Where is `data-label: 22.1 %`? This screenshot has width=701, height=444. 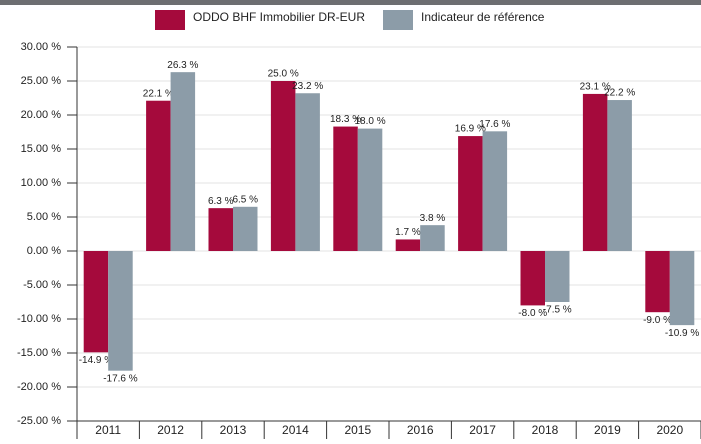 data-label: 22.1 % is located at coordinates (158, 93).